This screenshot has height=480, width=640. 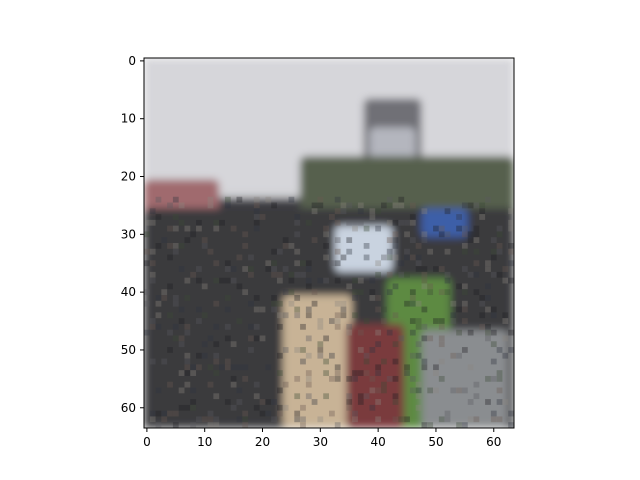 What do you see at coordinates (128, 177) in the screenshot?
I see `y-tick-label: 20` at bounding box center [128, 177].